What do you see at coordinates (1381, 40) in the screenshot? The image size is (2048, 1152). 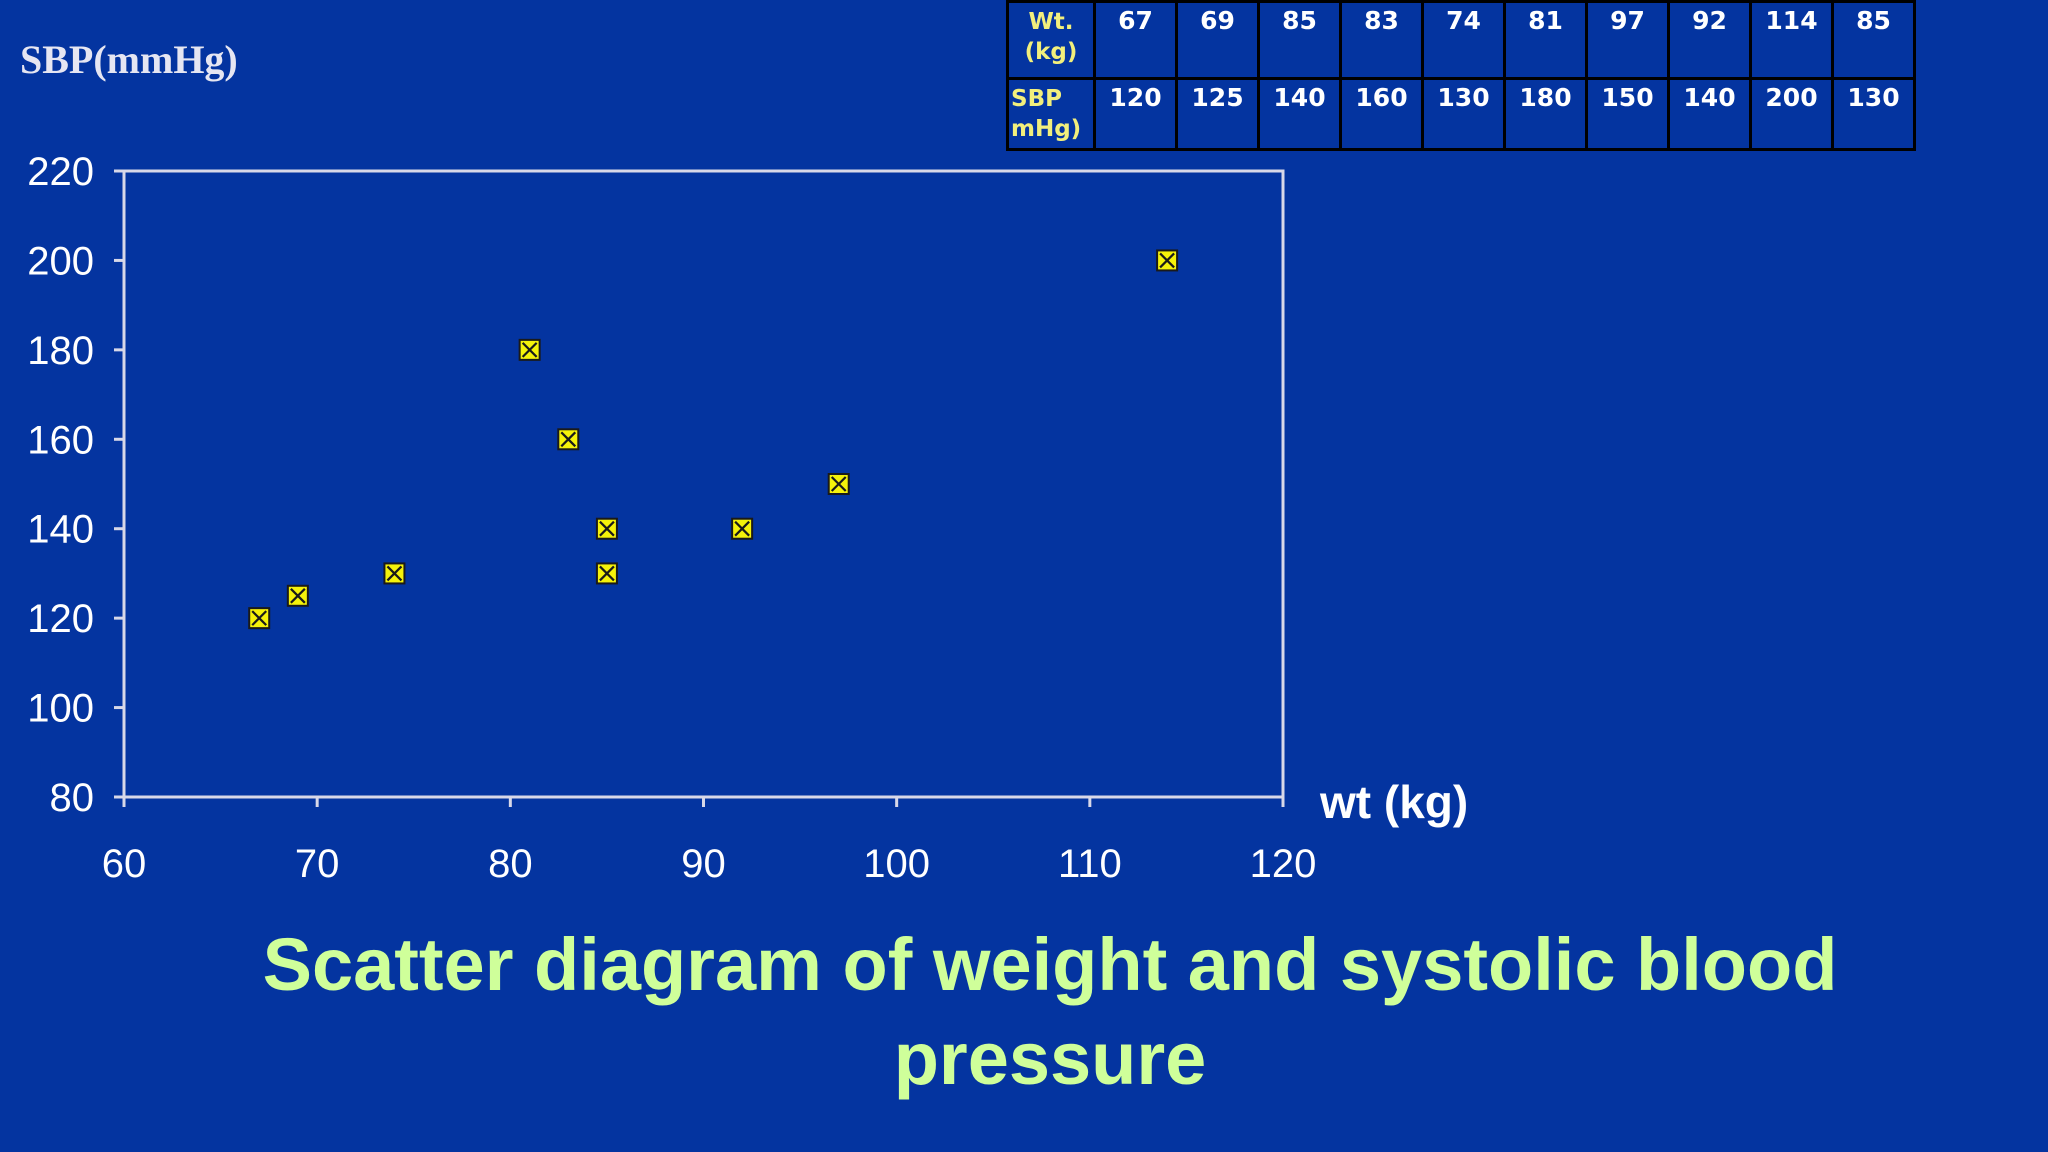 I see `weight-cell: 83` at bounding box center [1381, 40].